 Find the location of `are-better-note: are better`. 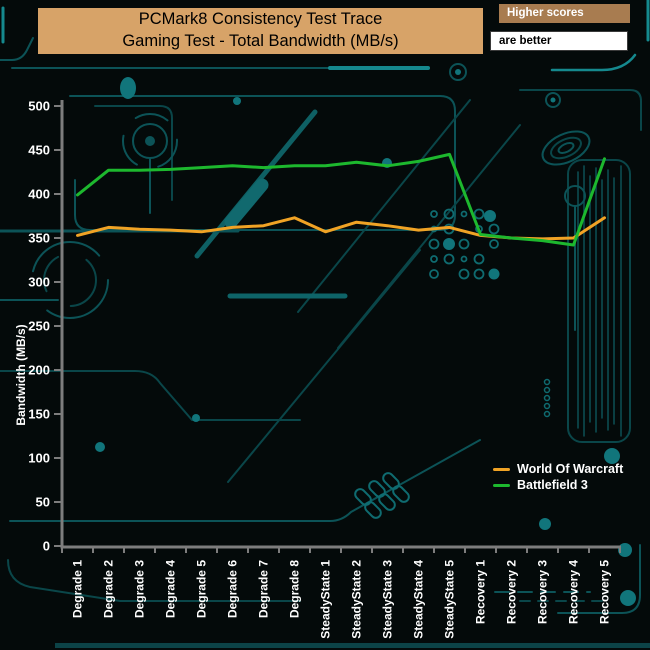

are-better-note: are better is located at coordinates (559, 41).